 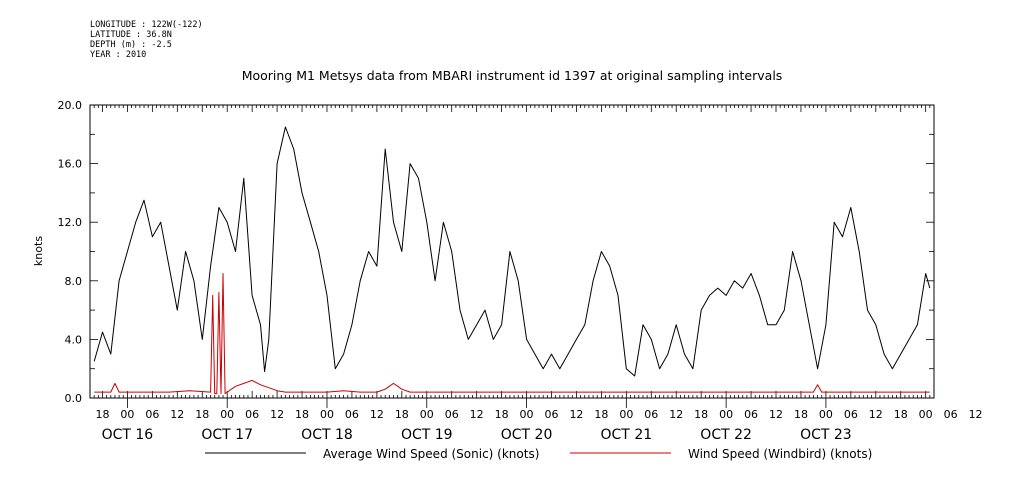 I want to click on day-label: OCT 21, so click(x=627, y=435).